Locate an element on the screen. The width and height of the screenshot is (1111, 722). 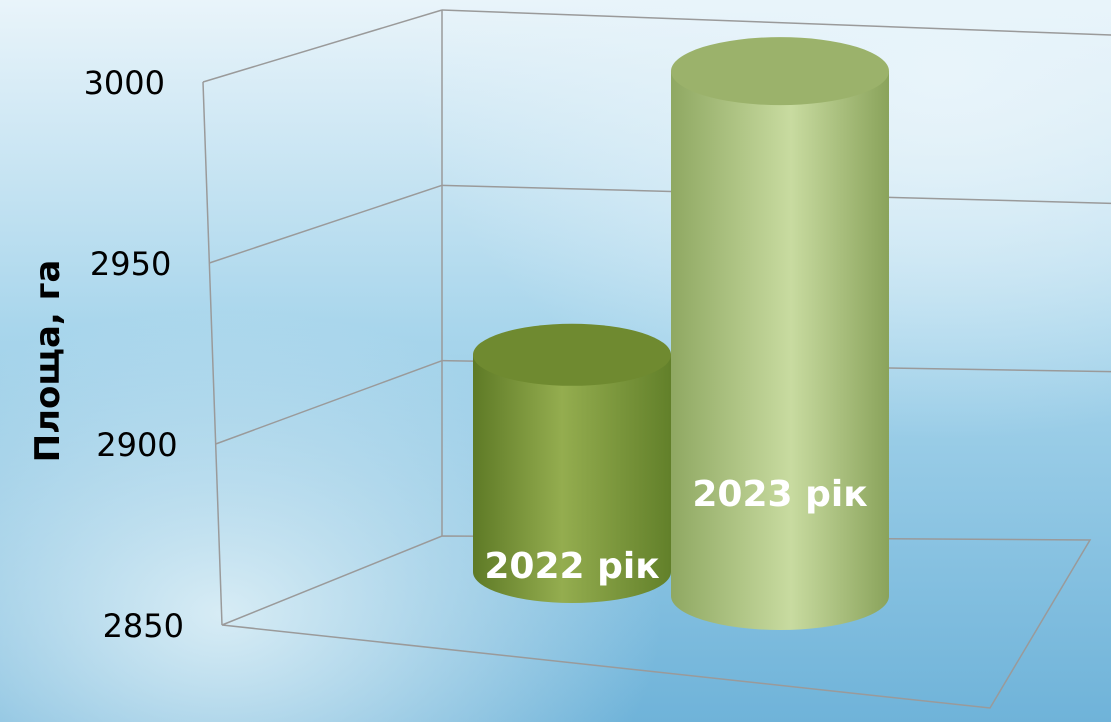
bar-label: 2023 рік is located at coordinates (779, 494).